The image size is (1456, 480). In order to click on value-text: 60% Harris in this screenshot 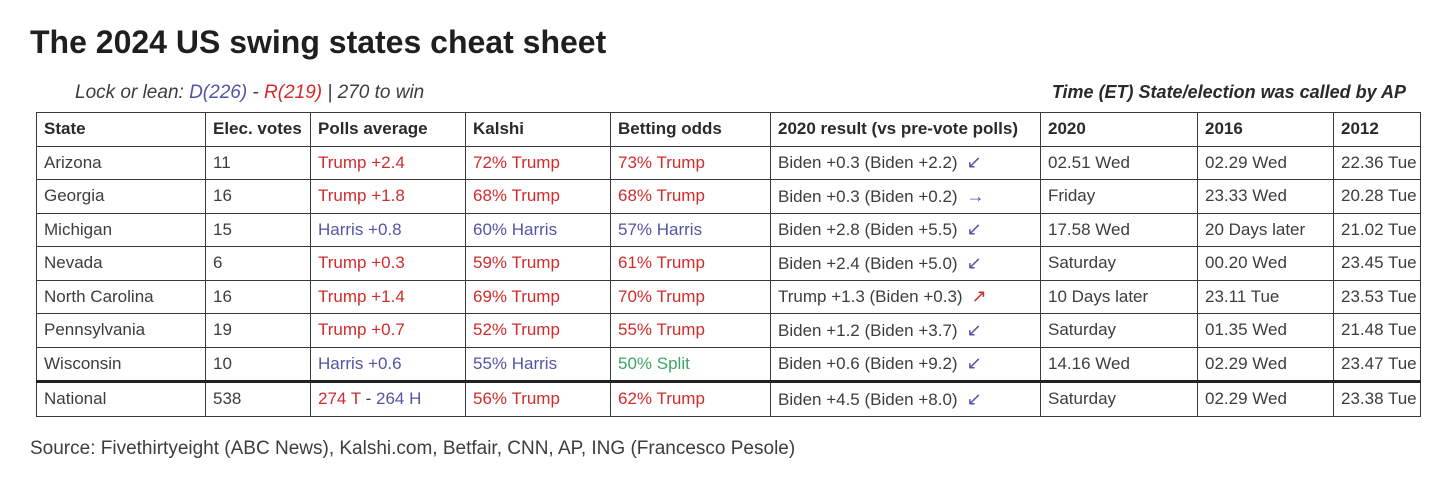, I will do `click(515, 229)`.